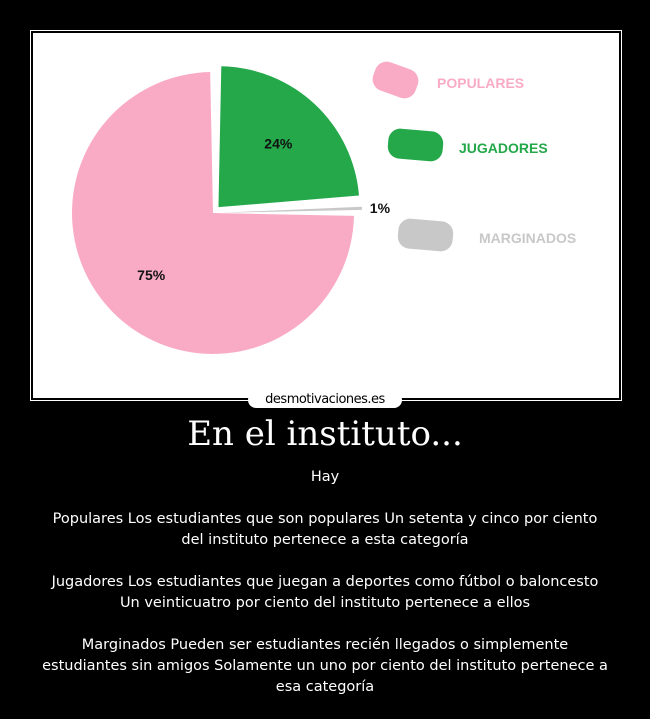 Image resolution: width=650 pixels, height=719 pixels. What do you see at coordinates (481, 83) in the screenshot?
I see `legend-label: POPULARES` at bounding box center [481, 83].